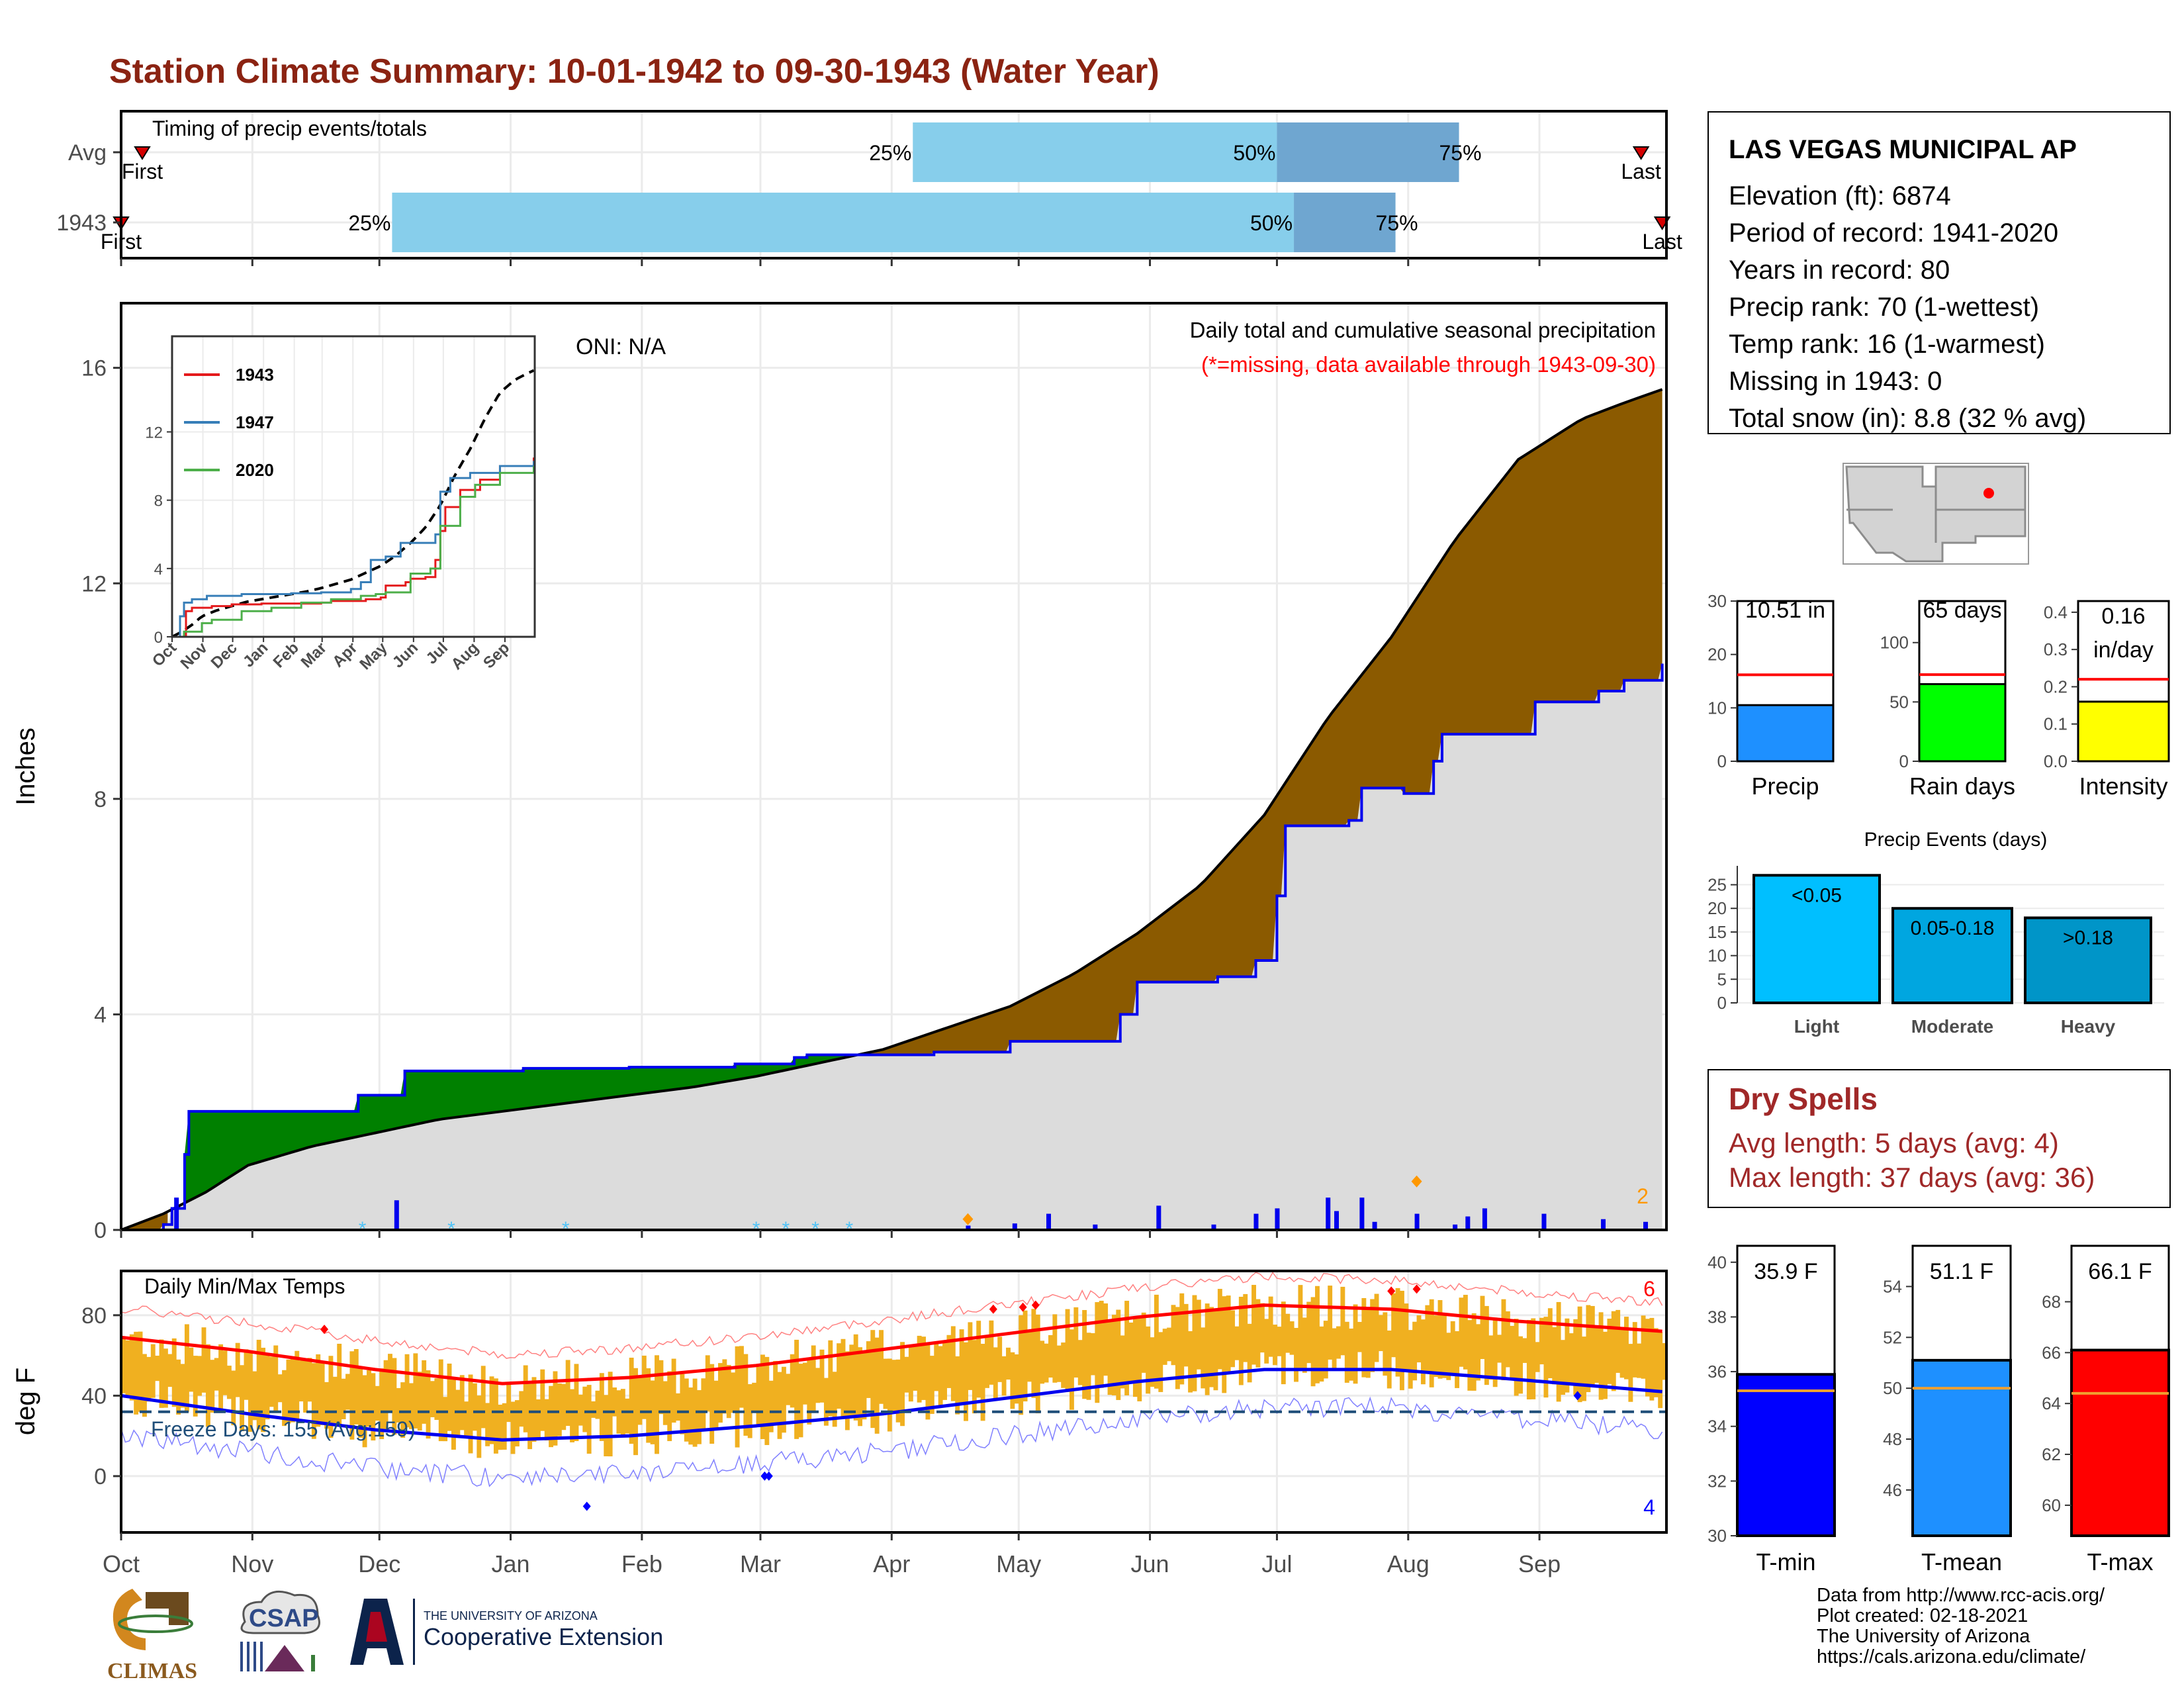 The width and height of the screenshot is (2184, 1688). Describe the element at coordinates (1722, 979) in the screenshot. I see `events-y-tick-label: 5` at that location.